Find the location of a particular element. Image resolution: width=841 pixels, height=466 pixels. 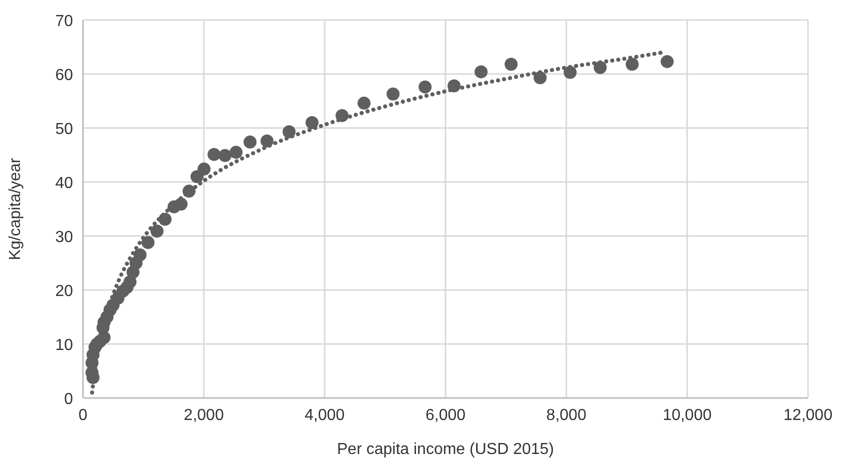

y-axis-title: Kg/capita/year is located at coordinates (15, 208).